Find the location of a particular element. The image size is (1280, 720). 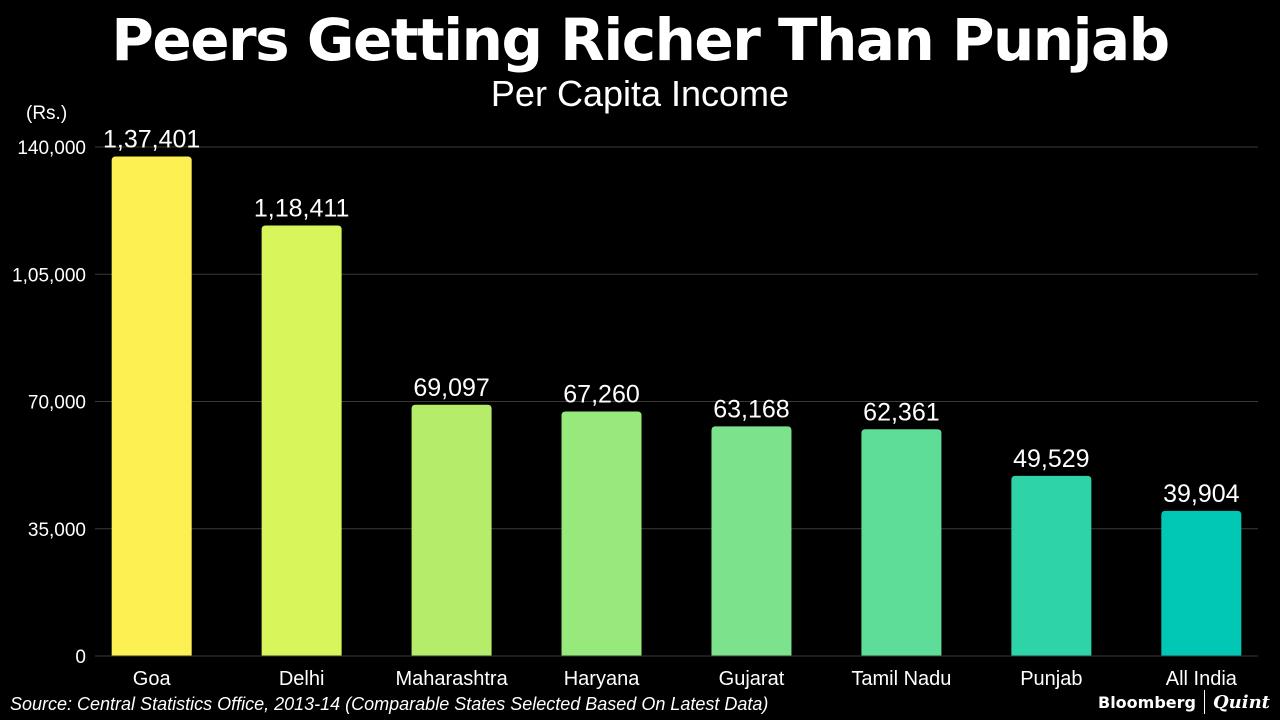

bar-tamil-nadu is located at coordinates (901, 542).